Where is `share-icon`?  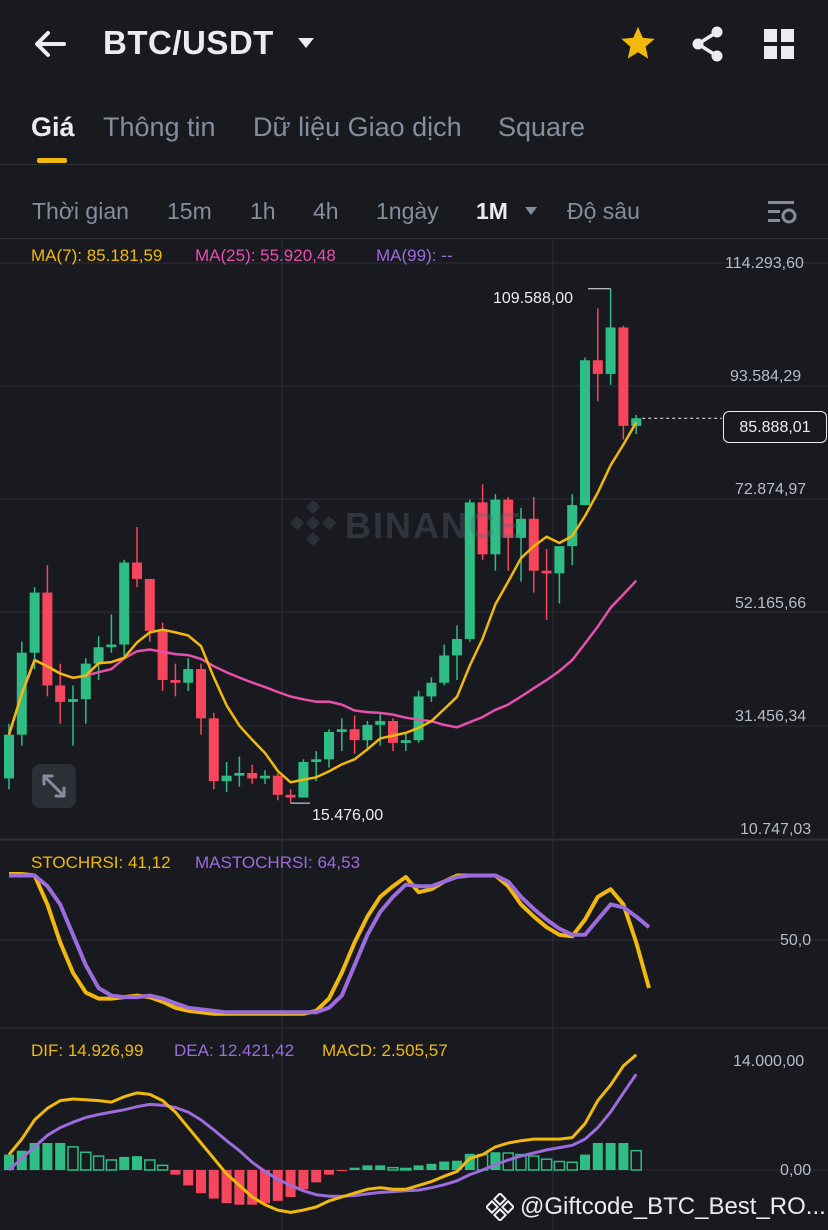
share-icon is located at coordinates (708, 44).